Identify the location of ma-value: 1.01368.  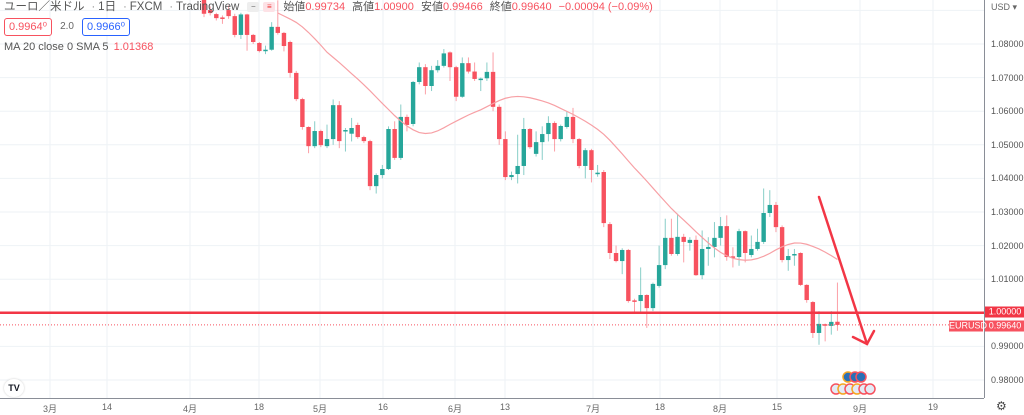
(133, 47).